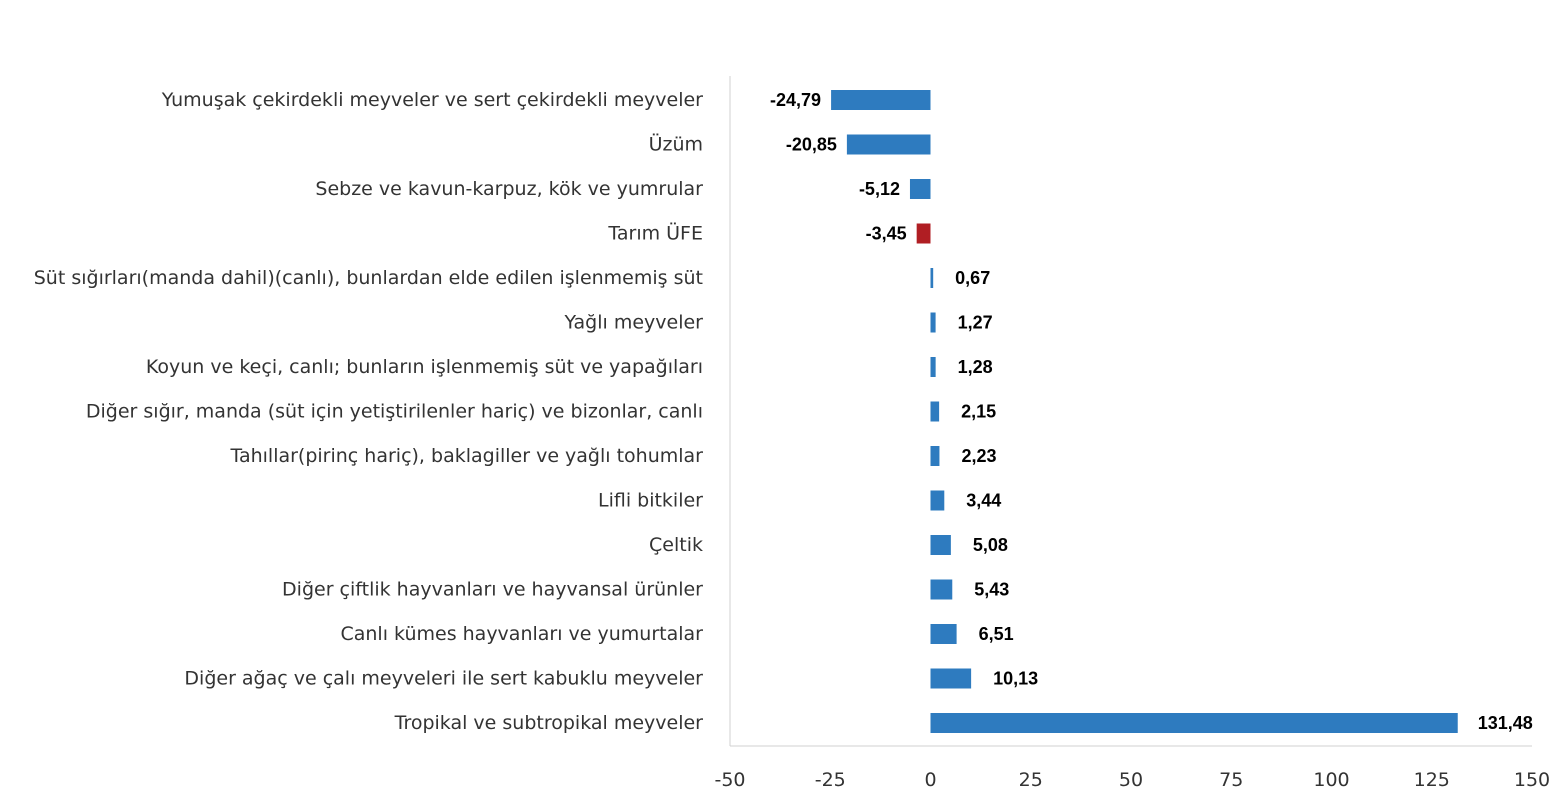 The image size is (1556, 800). I want to click on category-label: Tarım ÜFE, so click(655, 233).